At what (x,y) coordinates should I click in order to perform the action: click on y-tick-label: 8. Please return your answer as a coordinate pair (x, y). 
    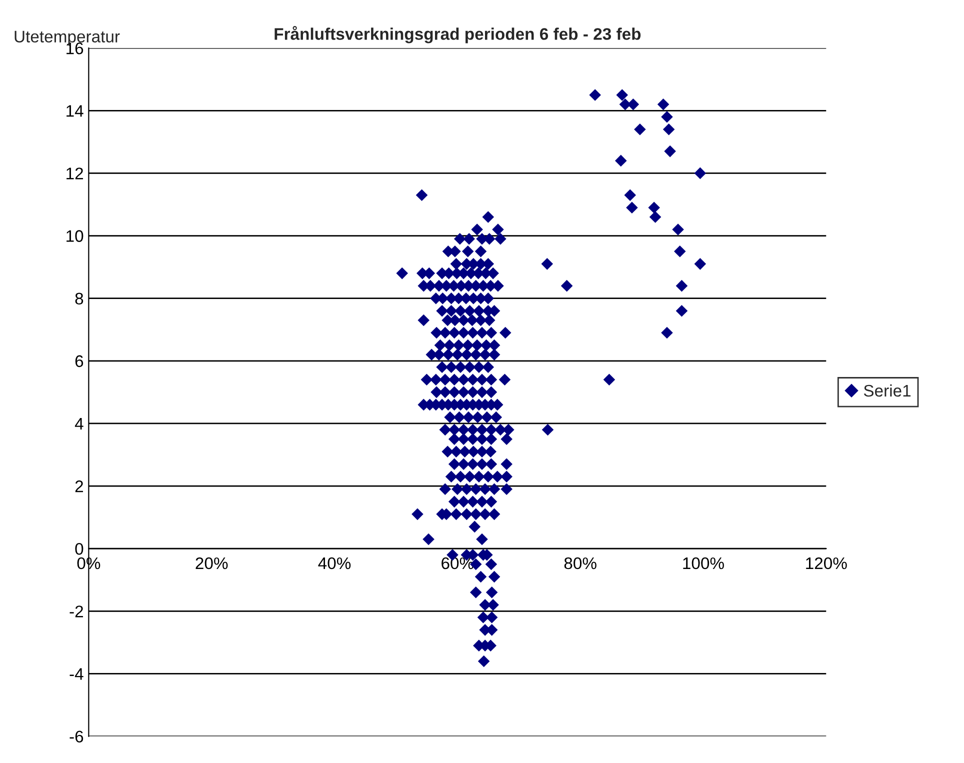
    Looking at the image, I should click on (79, 298).